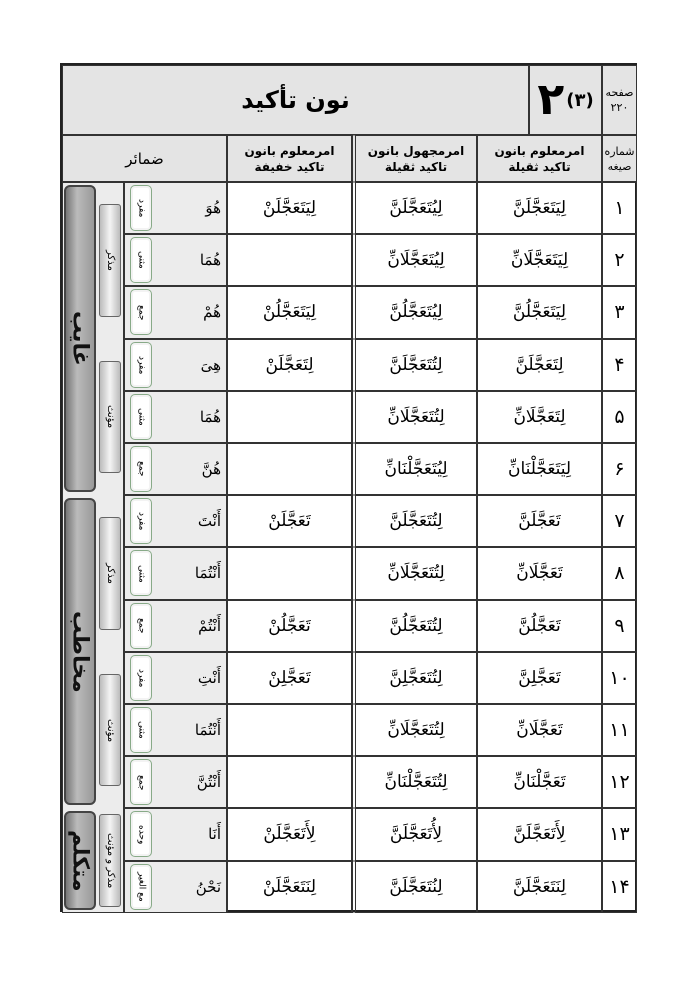  What do you see at coordinates (414, 208) in the screenshot?
I see `amr-majhool-thaqila-cell: لِيُتَعَجَّلَنَّ` at bounding box center [414, 208].